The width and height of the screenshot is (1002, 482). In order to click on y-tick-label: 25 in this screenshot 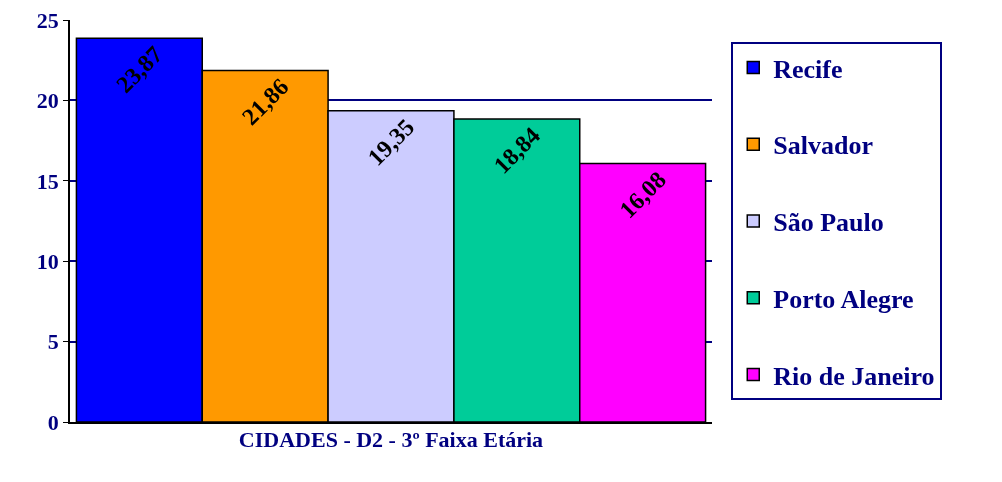, I will do `click(47, 20)`.